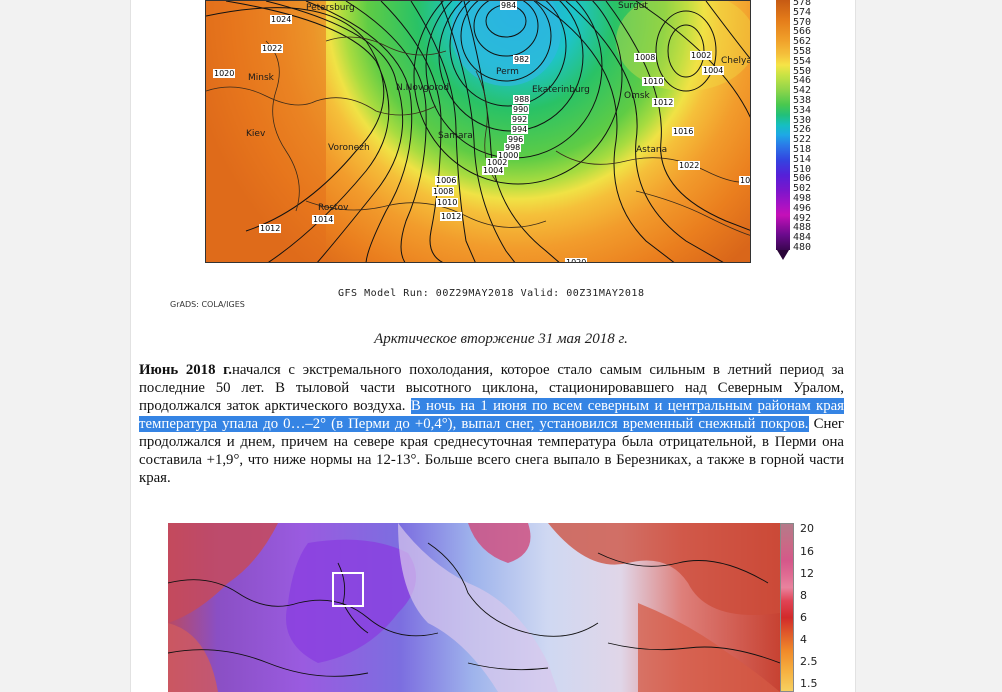 This screenshot has width=1002, height=692. Describe the element at coordinates (185, 370) in the screenshot. I see `paragraph-lead: Июнь 2018 г.` at that location.